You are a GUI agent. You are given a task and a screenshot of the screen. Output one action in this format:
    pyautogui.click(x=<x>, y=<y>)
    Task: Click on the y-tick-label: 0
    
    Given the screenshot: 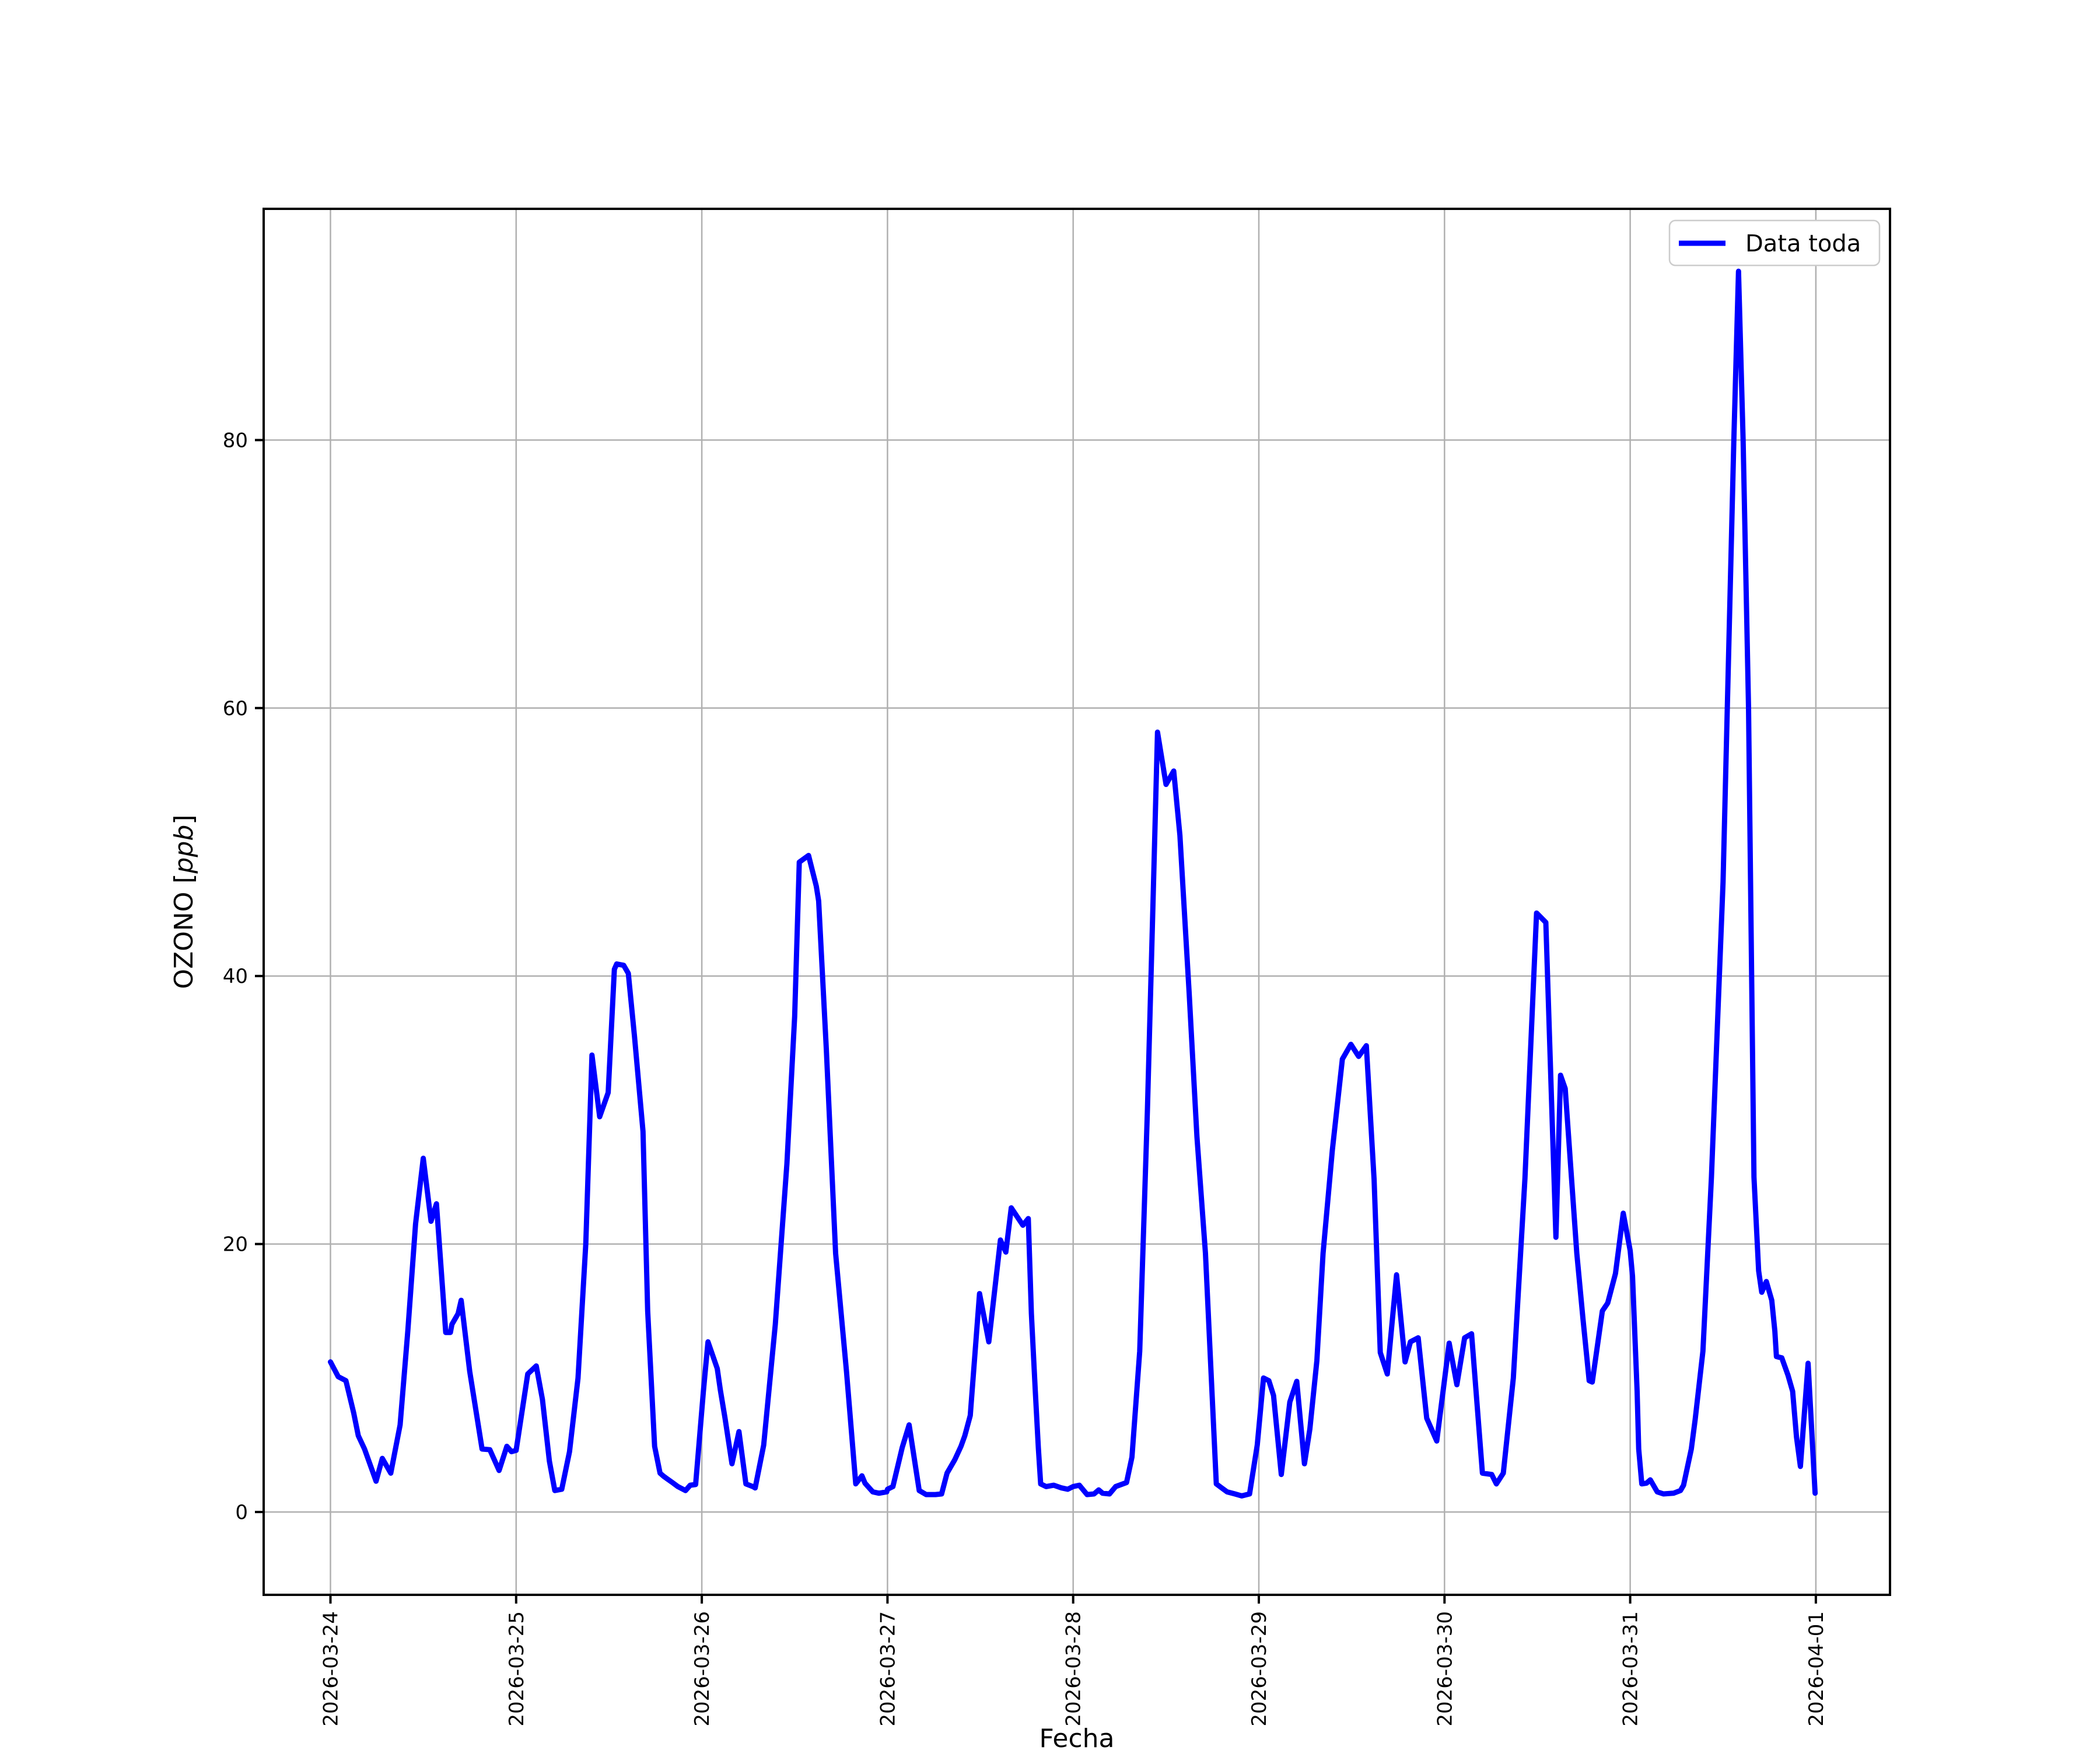 What is the action you would take?
    pyautogui.click(x=242, y=1512)
    